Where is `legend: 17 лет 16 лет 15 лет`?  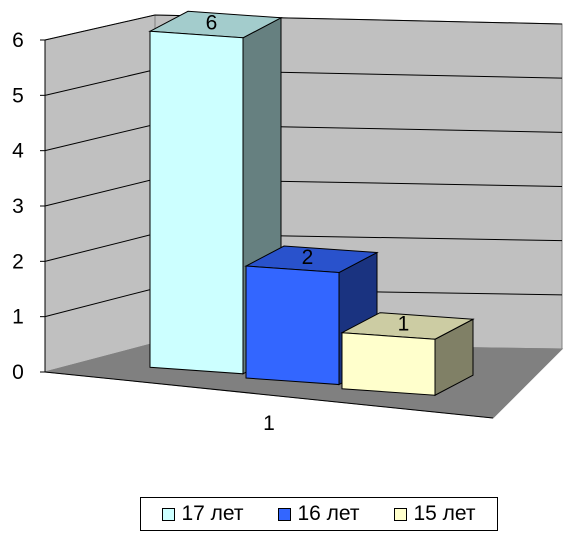 legend: 17 лет 16 лет 15 лет is located at coordinates (319, 514).